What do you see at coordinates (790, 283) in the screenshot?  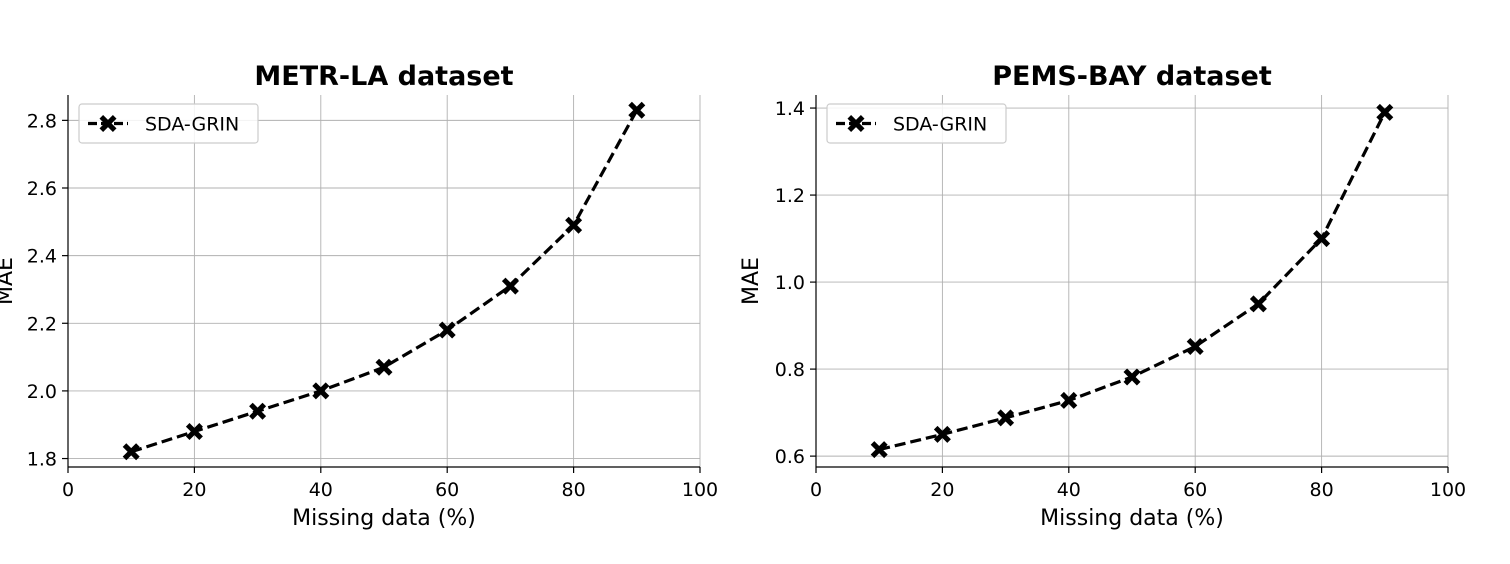 I see `y-tick-label: 1.0` at bounding box center [790, 283].